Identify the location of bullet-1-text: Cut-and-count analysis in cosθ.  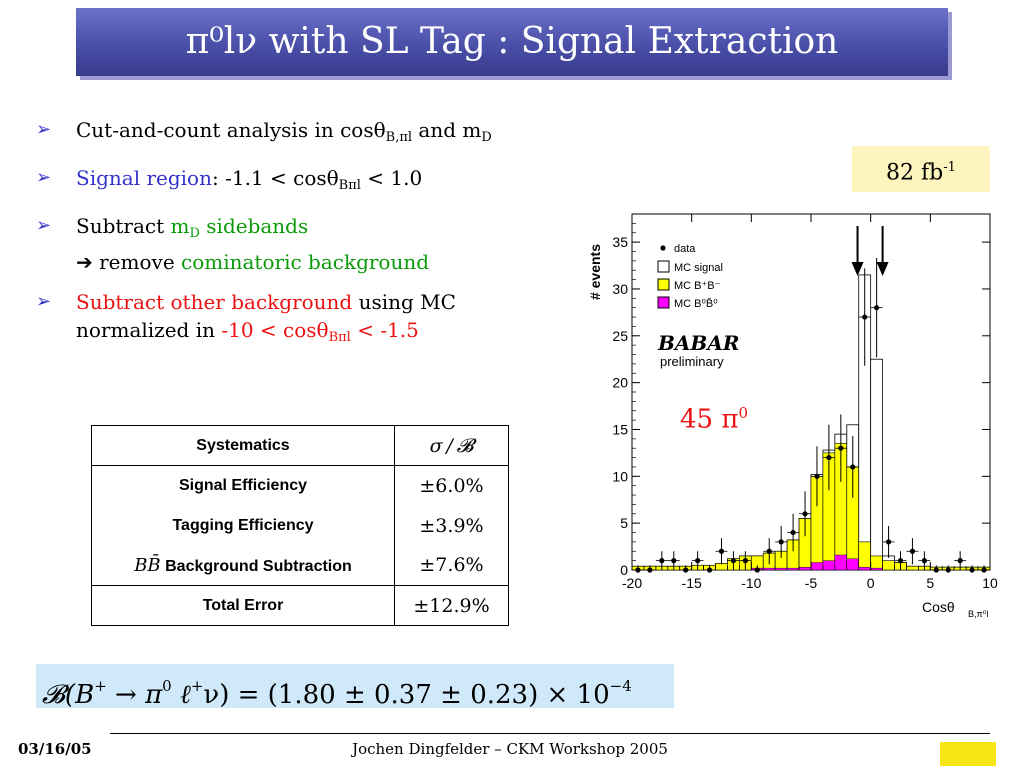
(231, 130).